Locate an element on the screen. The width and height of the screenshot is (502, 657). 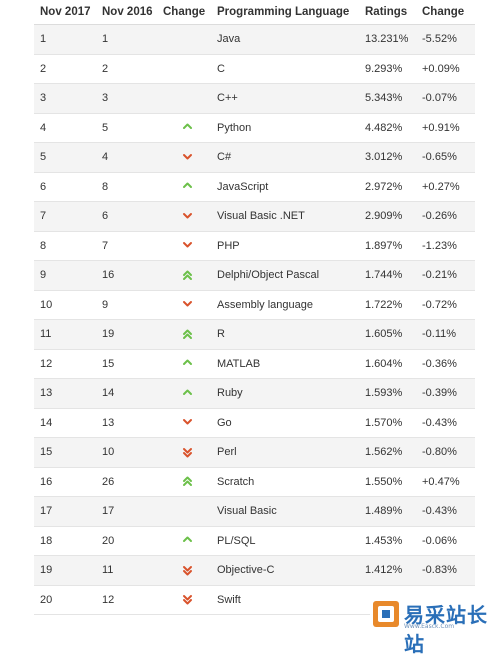
language-cell: Visual Basic is located at coordinates (285, 511).